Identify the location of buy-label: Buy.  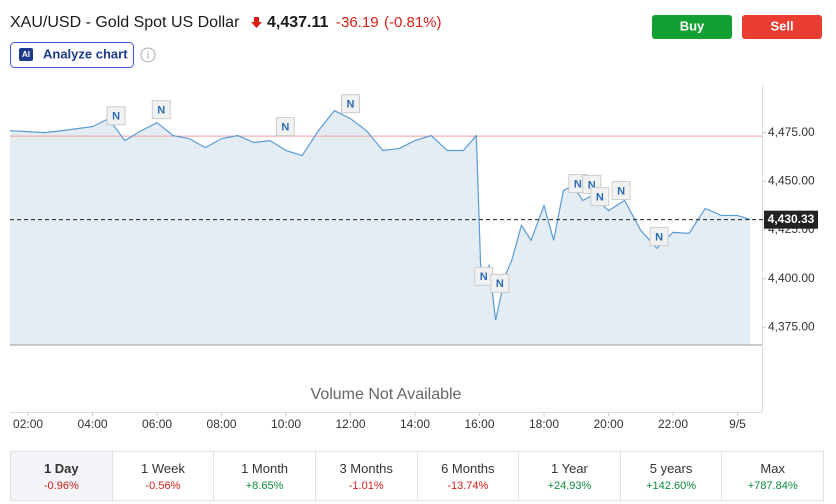
(692, 25).